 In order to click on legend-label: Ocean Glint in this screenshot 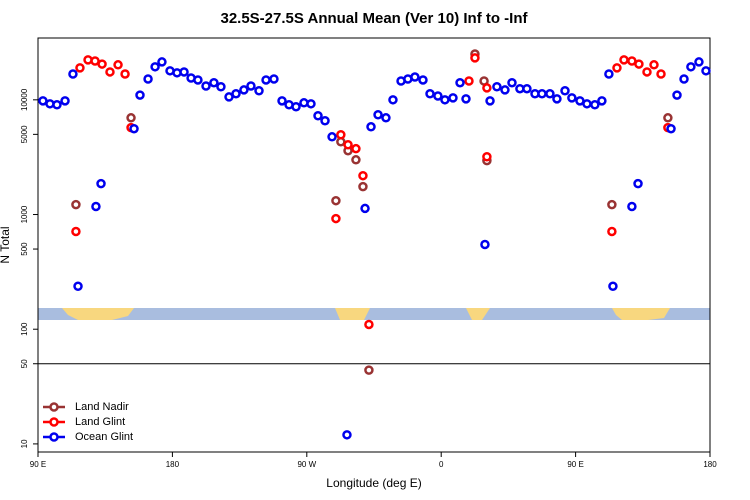, I will do `click(104, 437)`.